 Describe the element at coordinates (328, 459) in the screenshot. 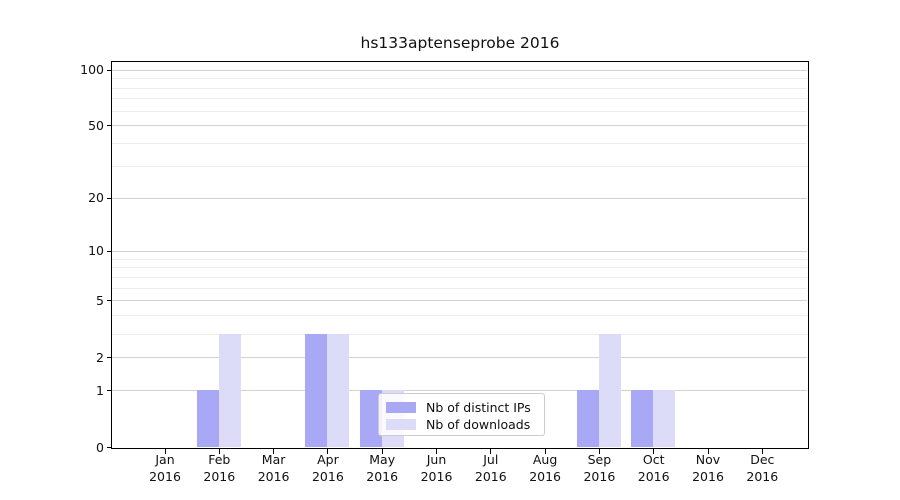

I see `x-tick-month: Apr` at that location.